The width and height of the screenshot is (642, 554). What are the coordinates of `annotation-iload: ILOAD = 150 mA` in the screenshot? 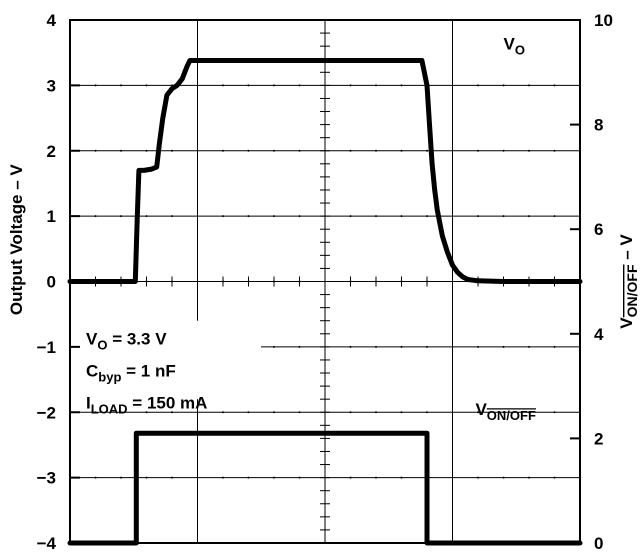 It's located at (146, 405).